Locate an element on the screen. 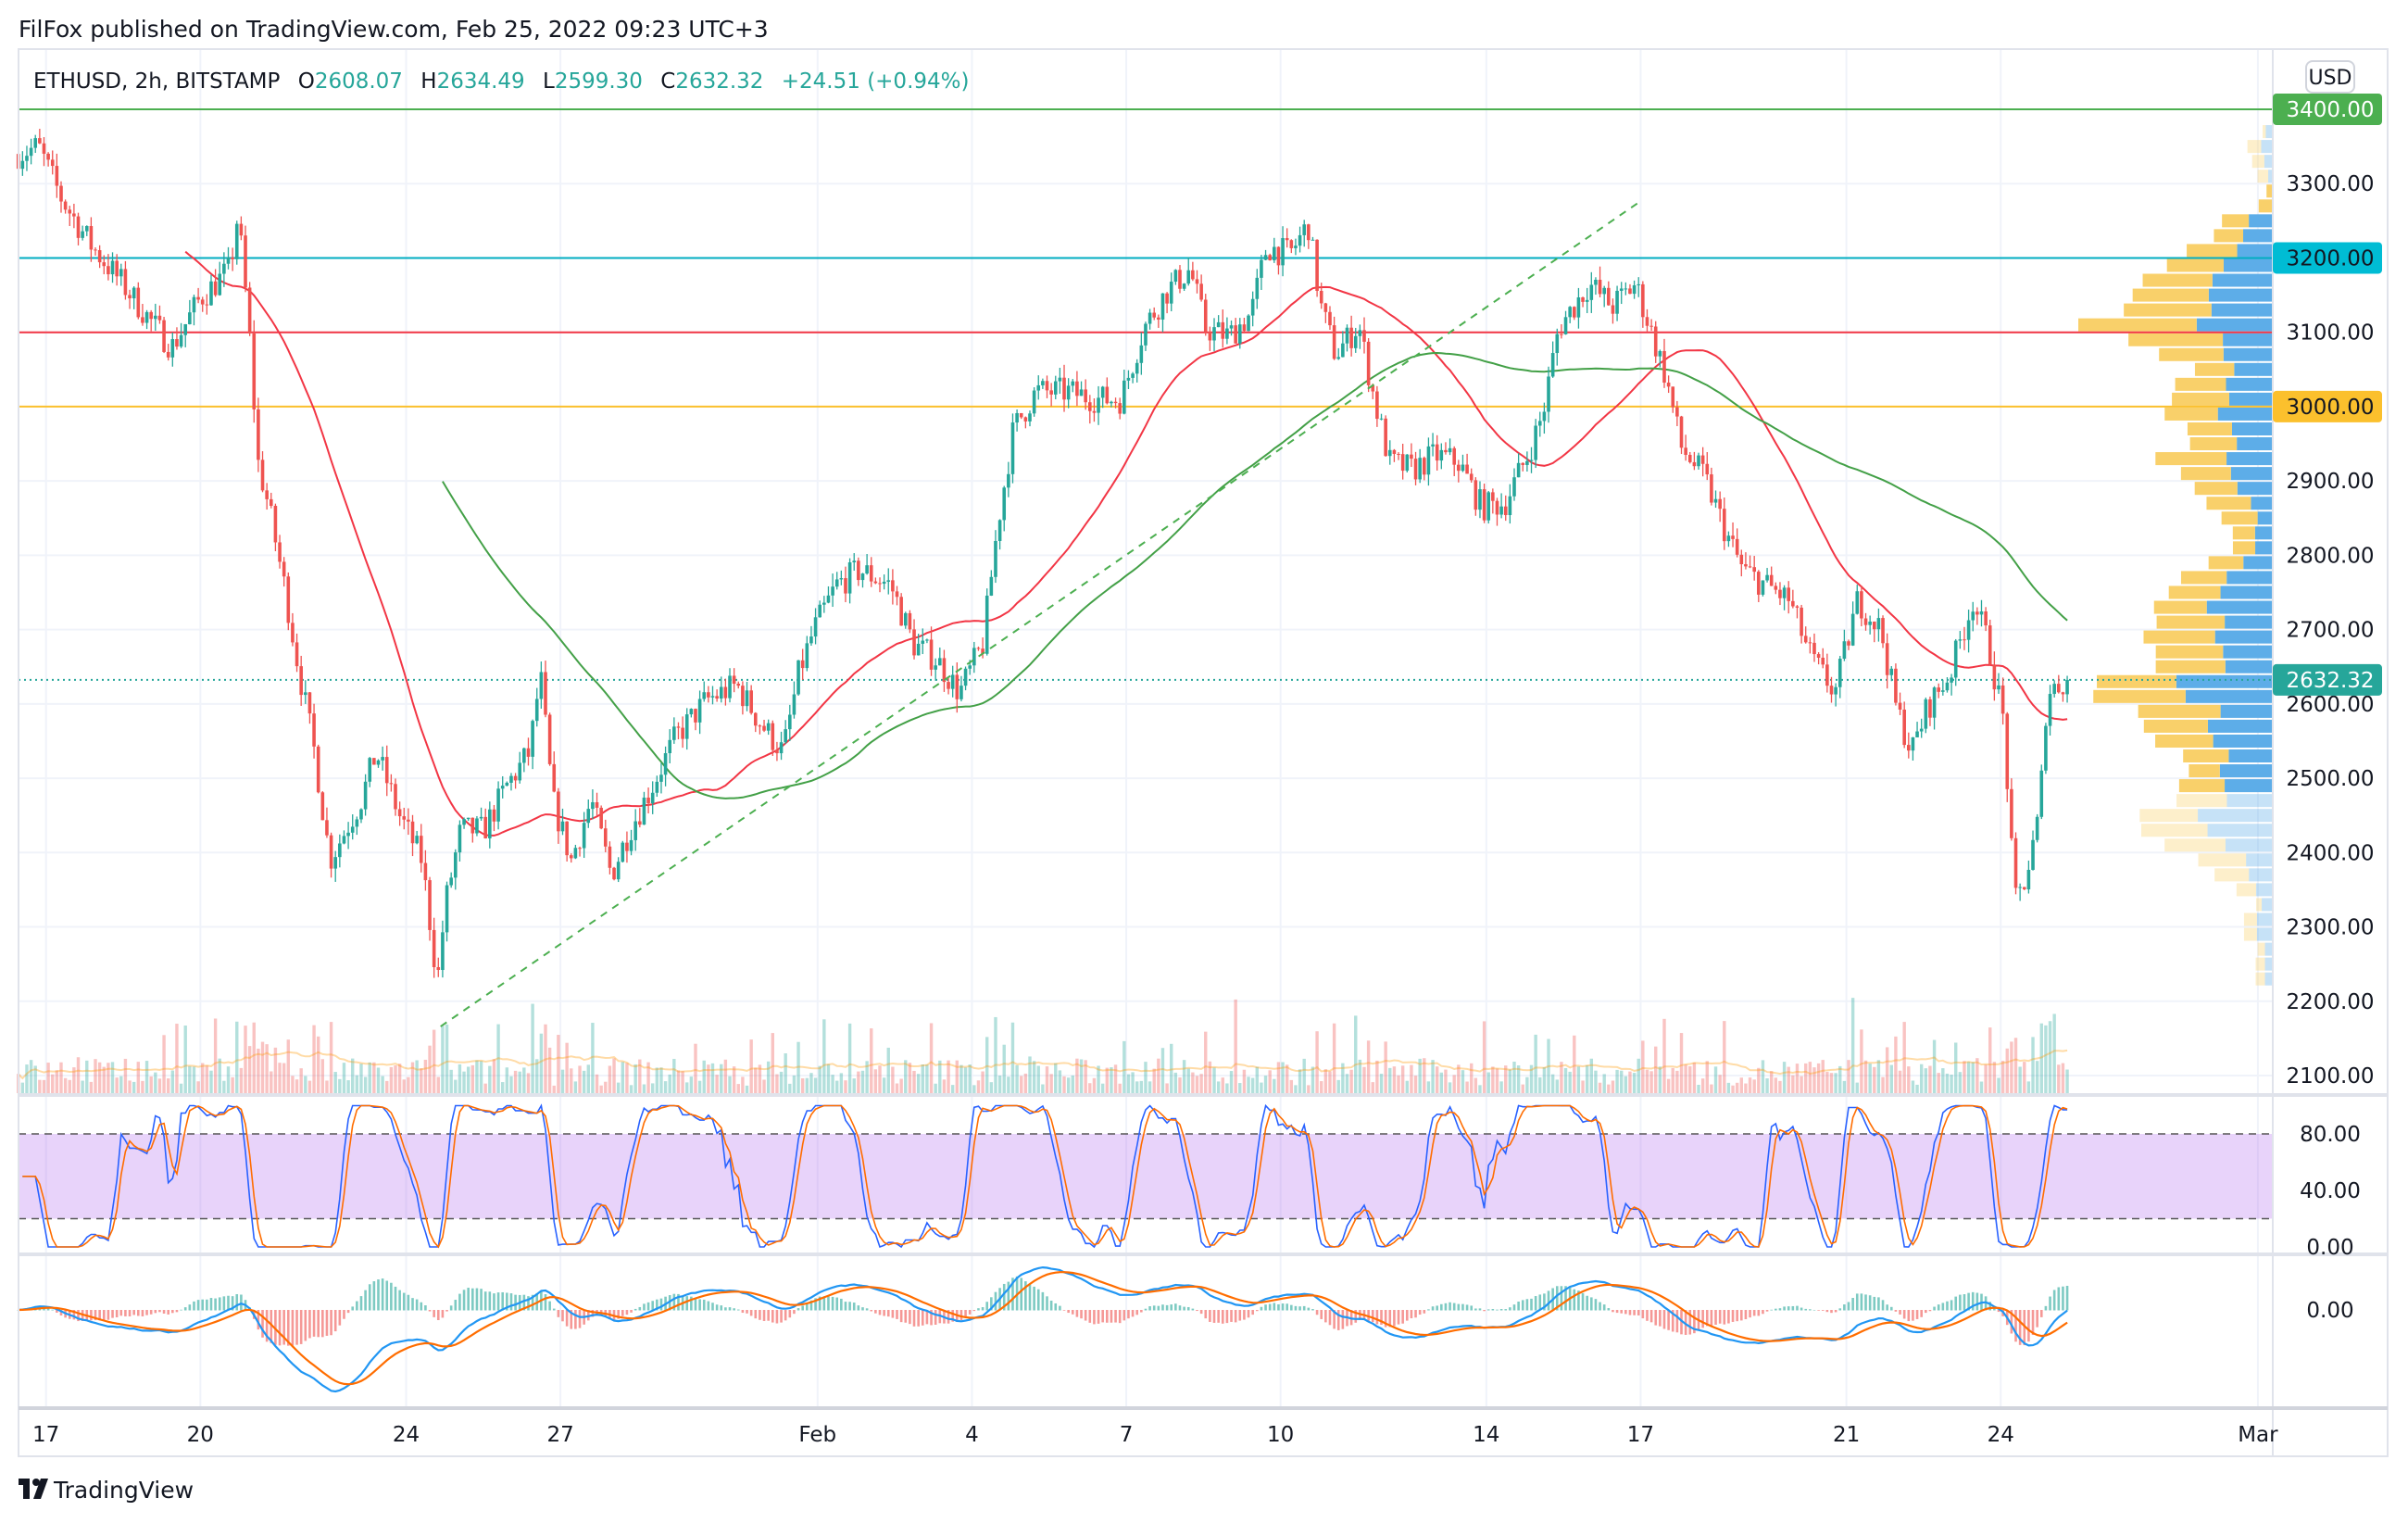 The width and height of the screenshot is (2408, 1523). volume-ma-line is located at coordinates (1042, 1064).